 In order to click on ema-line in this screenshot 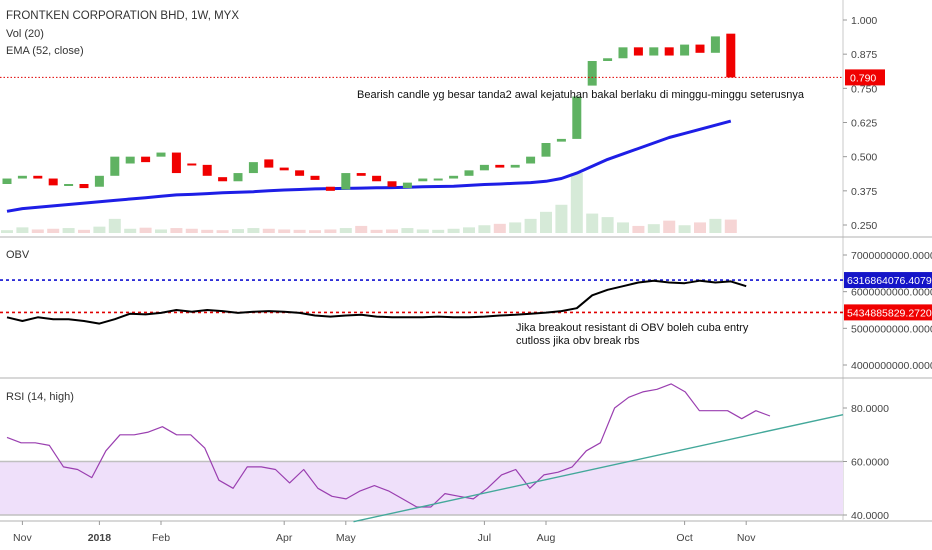, I will do `click(369, 166)`.